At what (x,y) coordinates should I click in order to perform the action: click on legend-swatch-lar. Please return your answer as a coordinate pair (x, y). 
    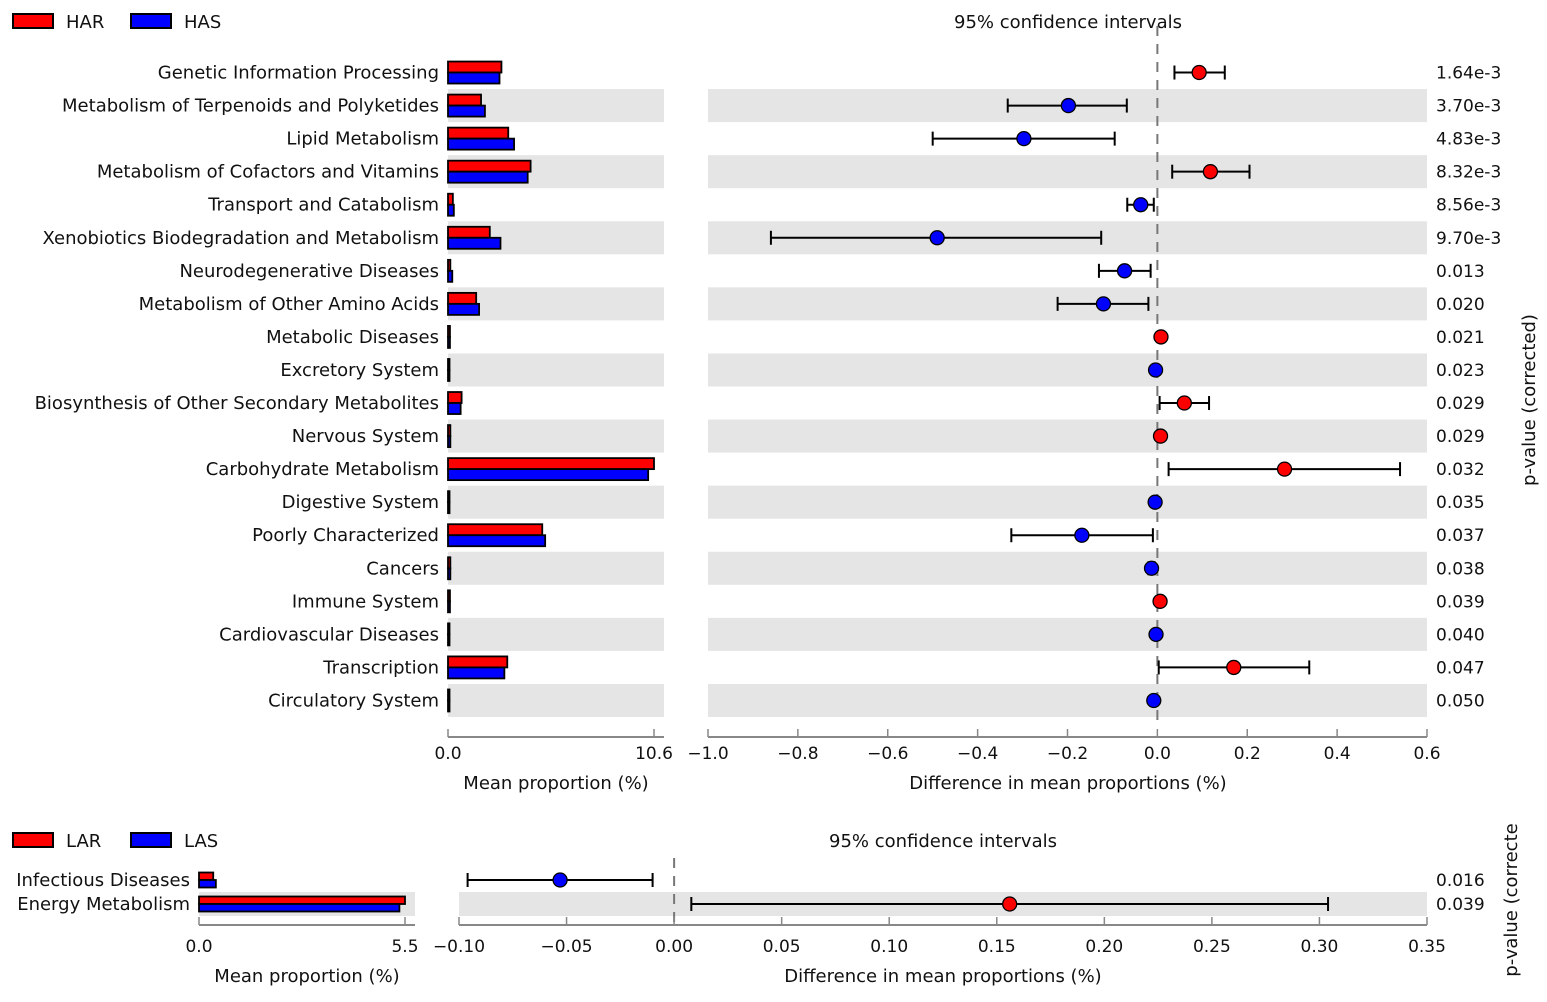
    Looking at the image, I should click on (33, 840).